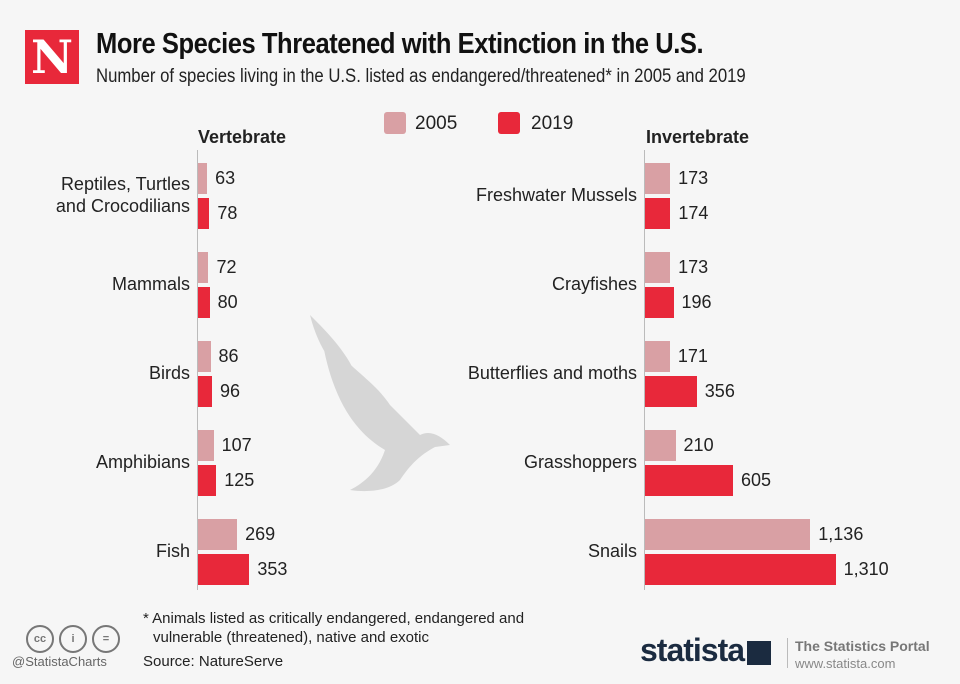  What do you see at coordinates (552, 123) in the screenshot?
I see `legend-label-2019: 2019` at bounding box center [552, 123].